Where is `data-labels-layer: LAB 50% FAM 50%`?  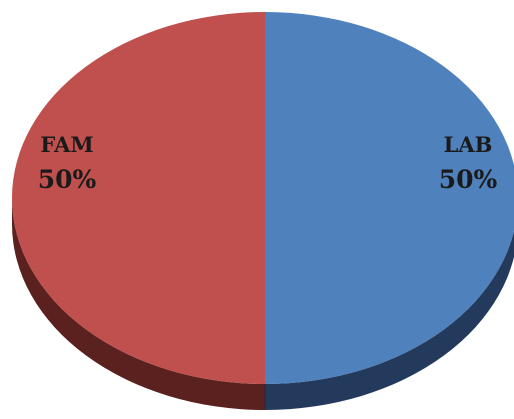
data-labels-layer: LAB 50% FAM 50% is located at coordinates (268, 163).